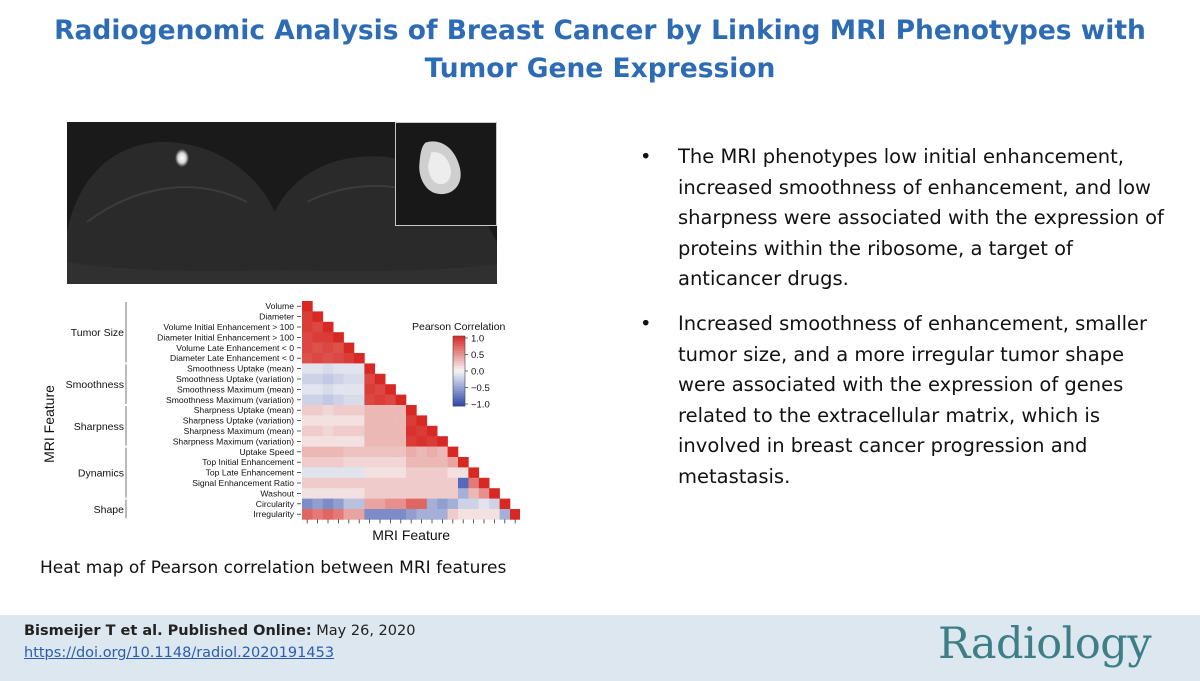 This screenshot has width=1200, height=681. What do you see at coordinates (240, 369) in the screenshot?
I see `feature-tick-label: Smoothness Uptake (mean)` at bounding box center [240, 369].